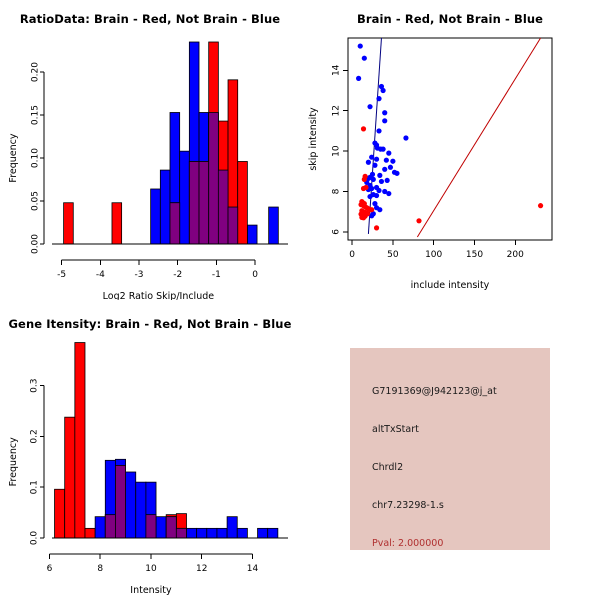  Describe the element at coordinates (36, 201) in the screenshot. I see `y-axis-tick-label: 0.05` at that location.